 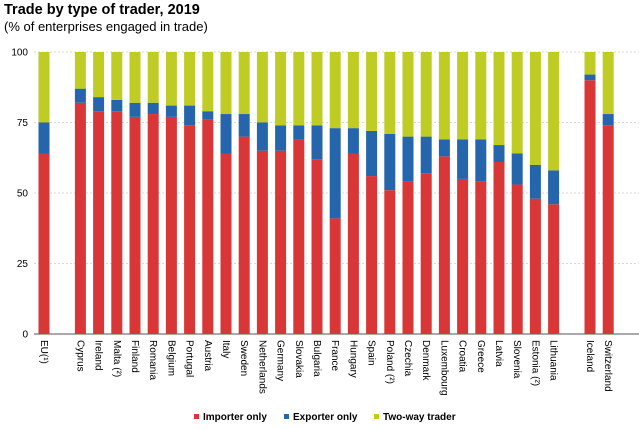 I want to click on x-tick-label: Luxembourg, so click(x=443, y=368).